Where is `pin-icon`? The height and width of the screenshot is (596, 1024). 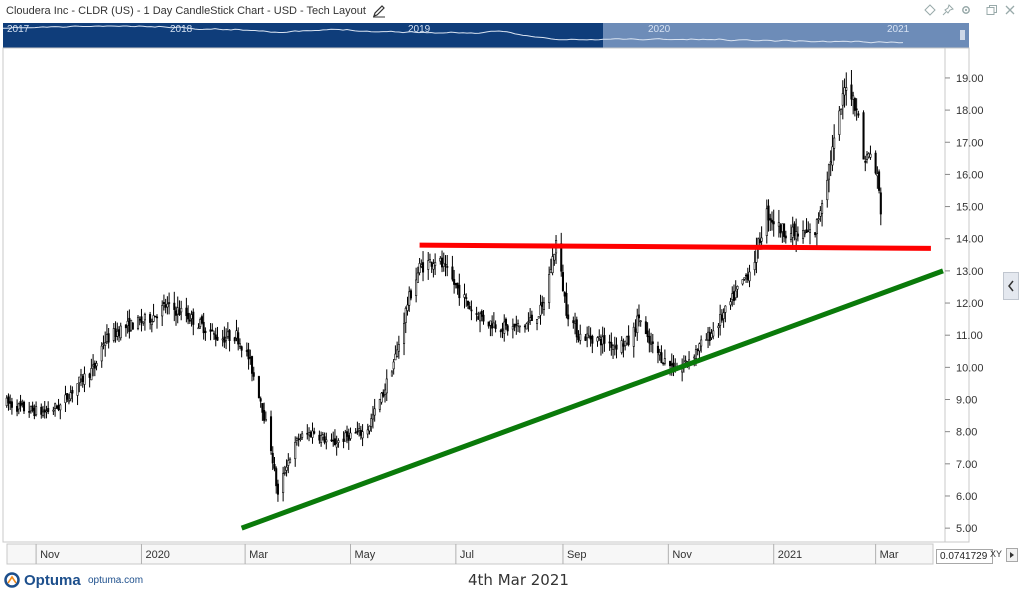
pin-icon is located at coordinates (948, 10).